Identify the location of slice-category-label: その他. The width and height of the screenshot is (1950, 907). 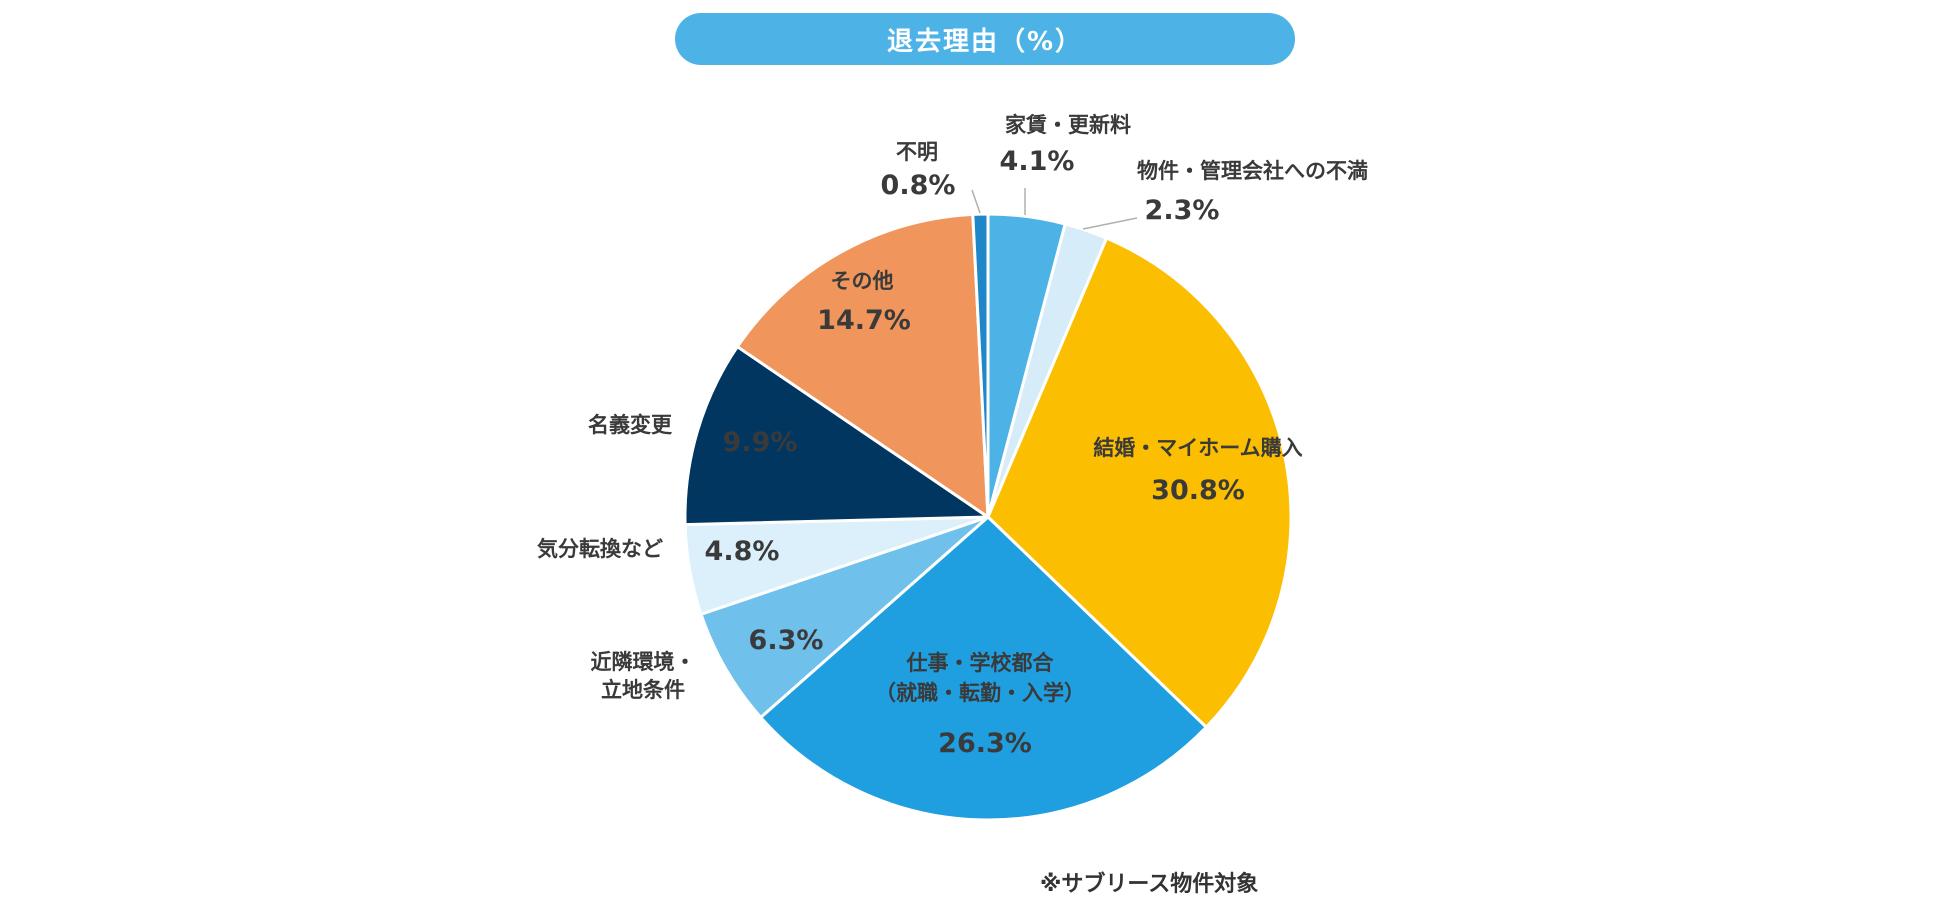
(862, 281).